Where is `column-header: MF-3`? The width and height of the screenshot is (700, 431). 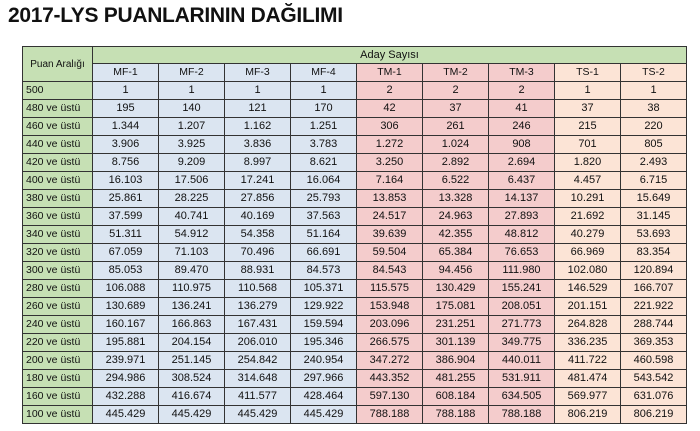
column-header: MF-3 is located at coordinates (257, 72).